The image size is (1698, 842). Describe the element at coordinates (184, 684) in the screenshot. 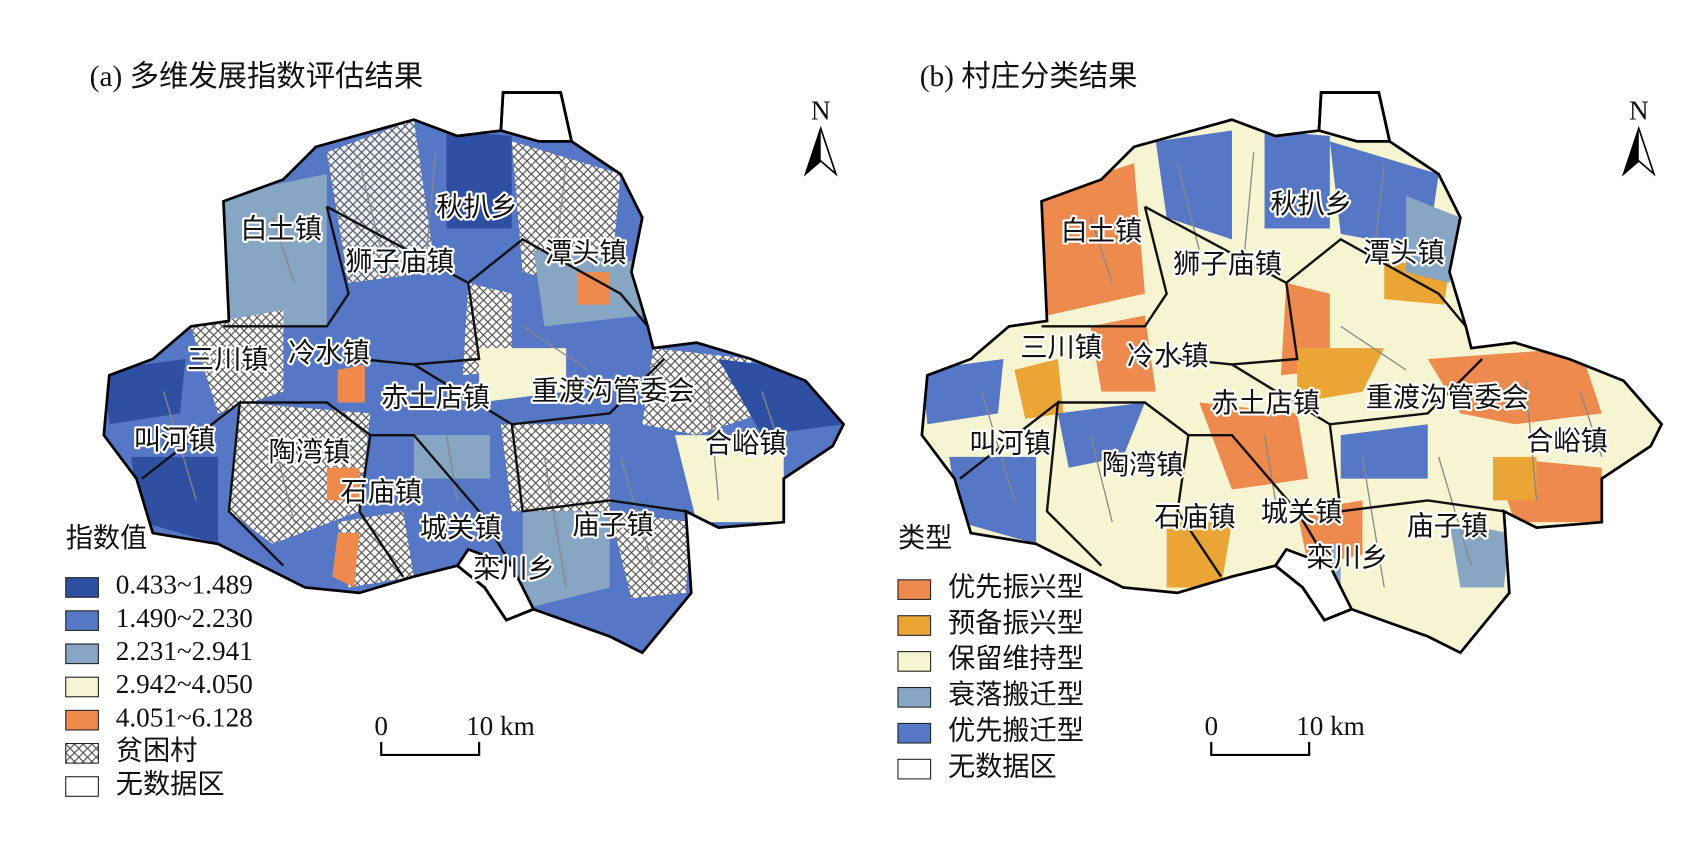

I see `legend-label: 2.942~4.050` at that location.